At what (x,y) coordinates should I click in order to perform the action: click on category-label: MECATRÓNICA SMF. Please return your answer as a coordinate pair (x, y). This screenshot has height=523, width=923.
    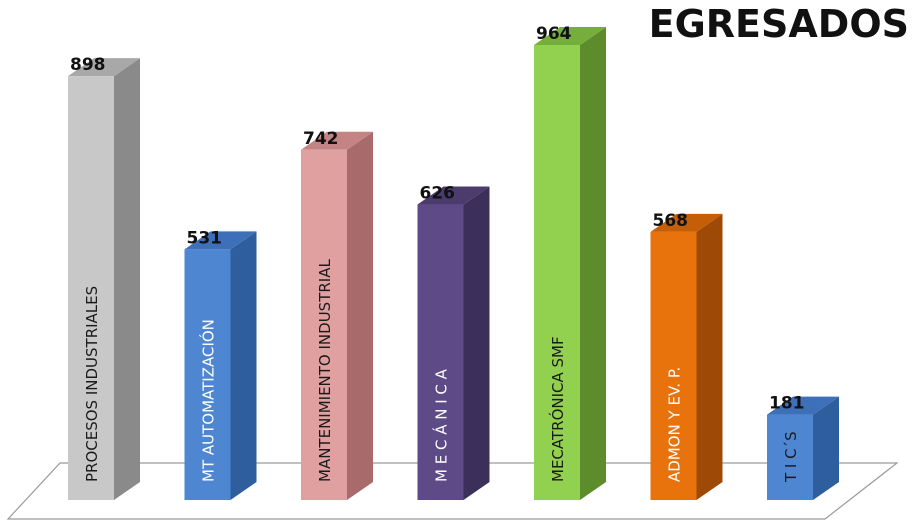
    Looking at the image, I should click on (557, 409).